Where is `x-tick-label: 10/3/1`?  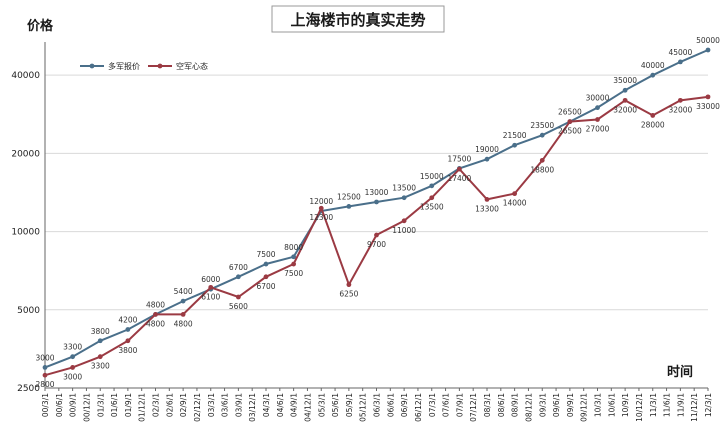
x-tick-label: 10/3/1 is located at coordinates (598, 405).